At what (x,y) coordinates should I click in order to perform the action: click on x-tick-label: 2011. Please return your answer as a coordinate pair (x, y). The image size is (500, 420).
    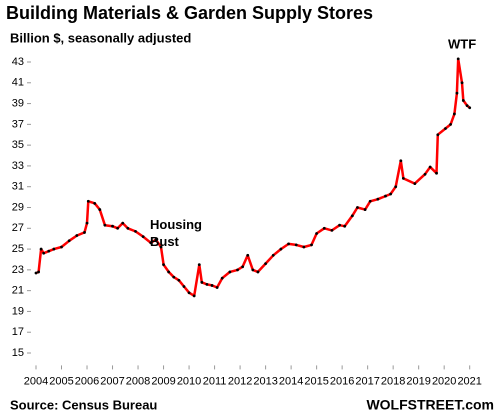
    Looking at the image, I should click on (215, 381).